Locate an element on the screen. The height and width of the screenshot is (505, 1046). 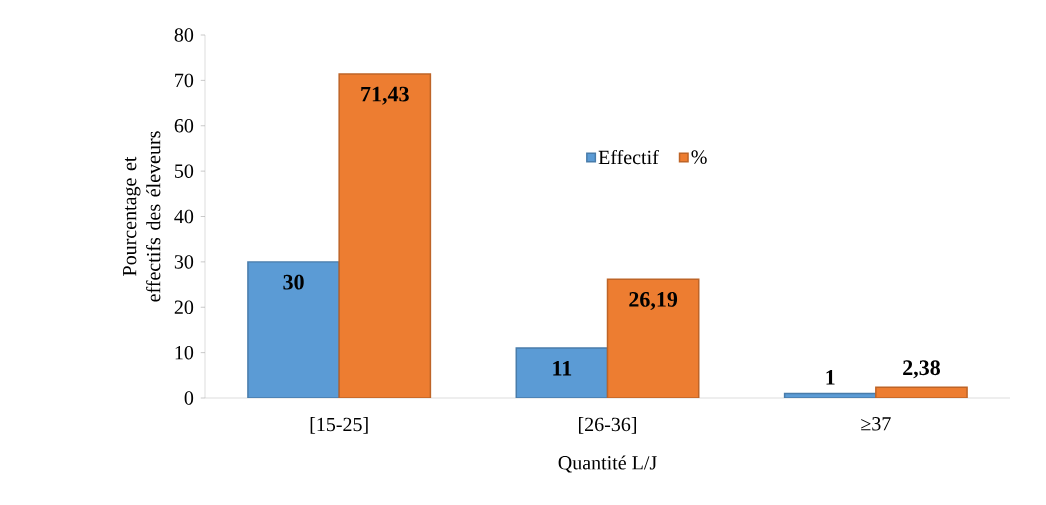
legend-label: Effectif is located at coordinates (628, 157).